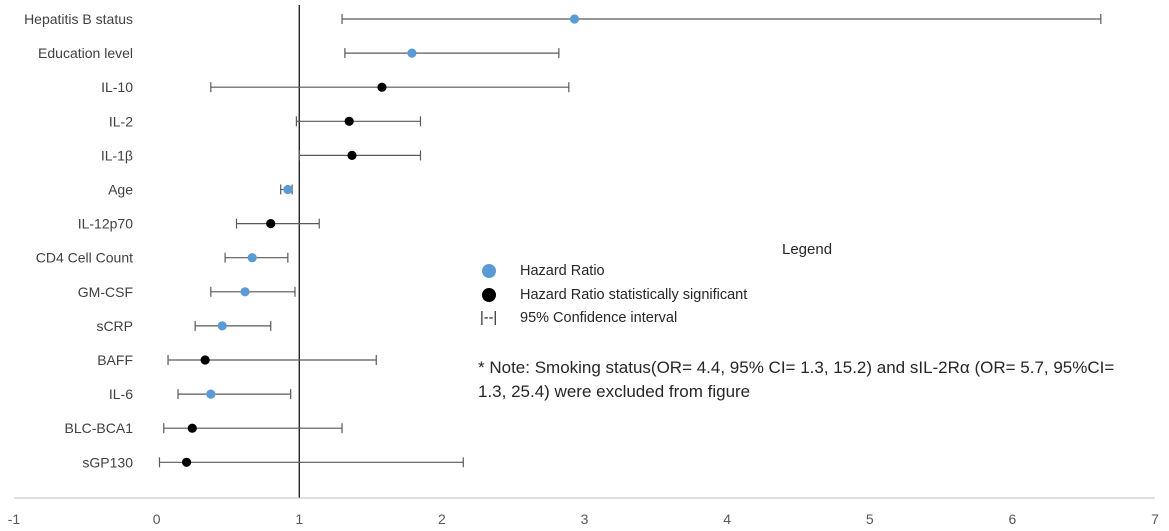 This screenshot has height=531, width=1169. Describe the element at coordinates (78, 19) in the screenshot. I see `category-label: Hepatitis B status` at that location.